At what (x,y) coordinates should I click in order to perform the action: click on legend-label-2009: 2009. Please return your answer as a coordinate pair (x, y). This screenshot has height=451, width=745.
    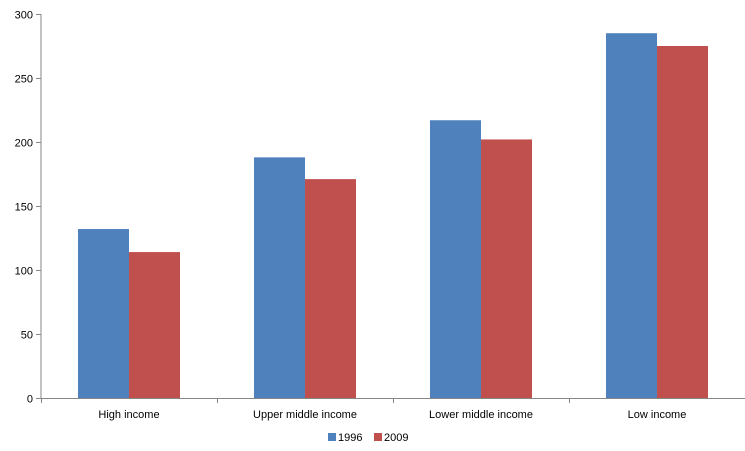
    Looking at the image, I should click on (396, 438).